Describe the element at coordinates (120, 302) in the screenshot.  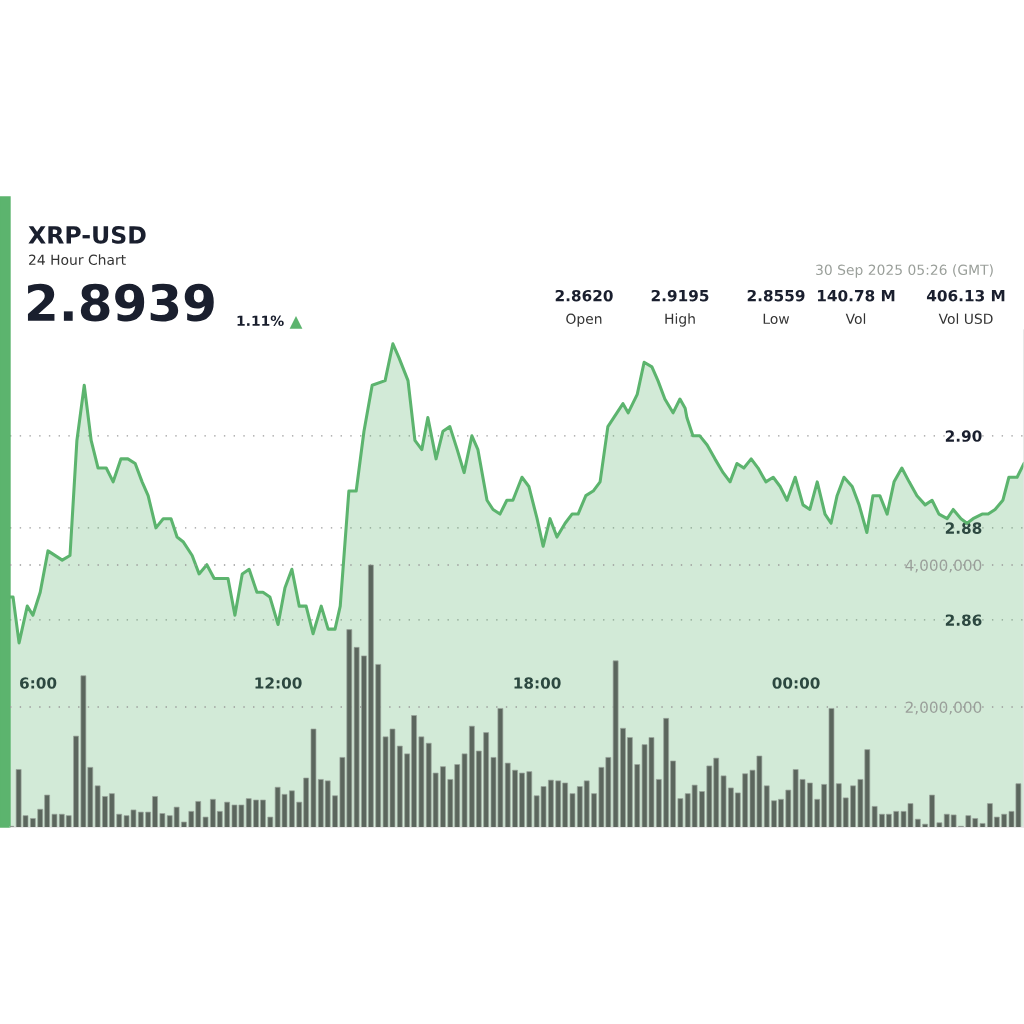
I see `text: 2.8939` at that location.